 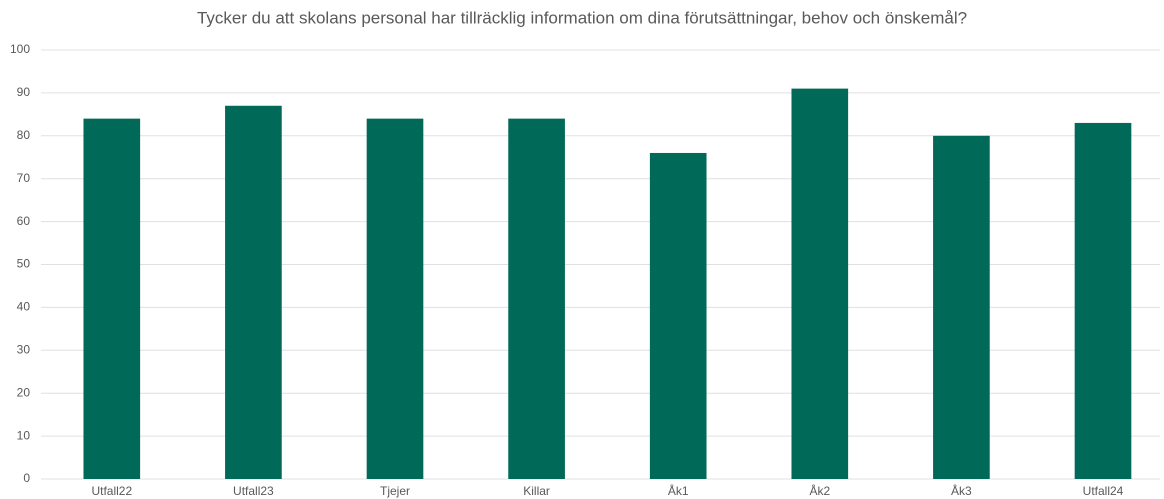 I want to click on y-tick-label: 70, so click(x=24, y=178).